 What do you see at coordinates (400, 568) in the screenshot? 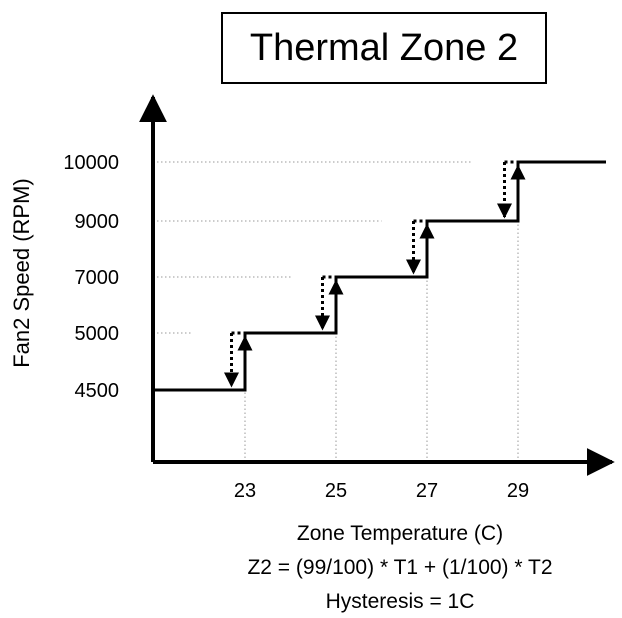
I see `zone-formula: Z2 = (99/100) * T1 + (1/100) * T2` at bounding box center [400, 568].